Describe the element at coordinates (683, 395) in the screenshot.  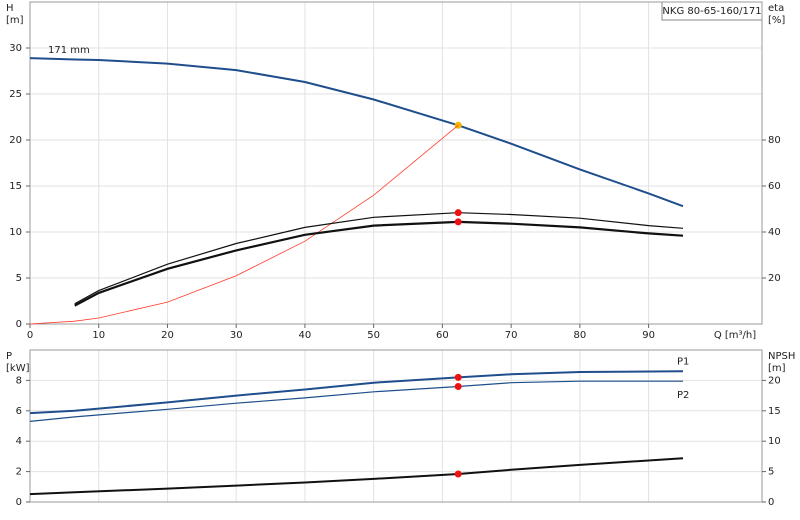
I see `curve-label: P2` at that location.